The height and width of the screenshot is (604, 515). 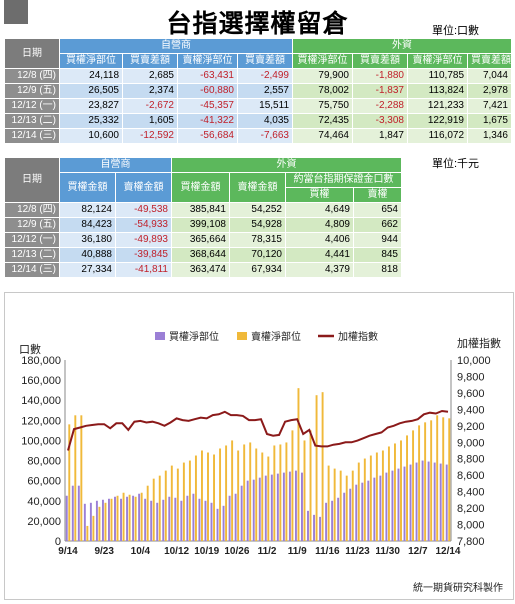 What do you see at coordinates (265, 106) in the screenshot?
I see `value-cell: 15,511` at bounding box center [265, 106].